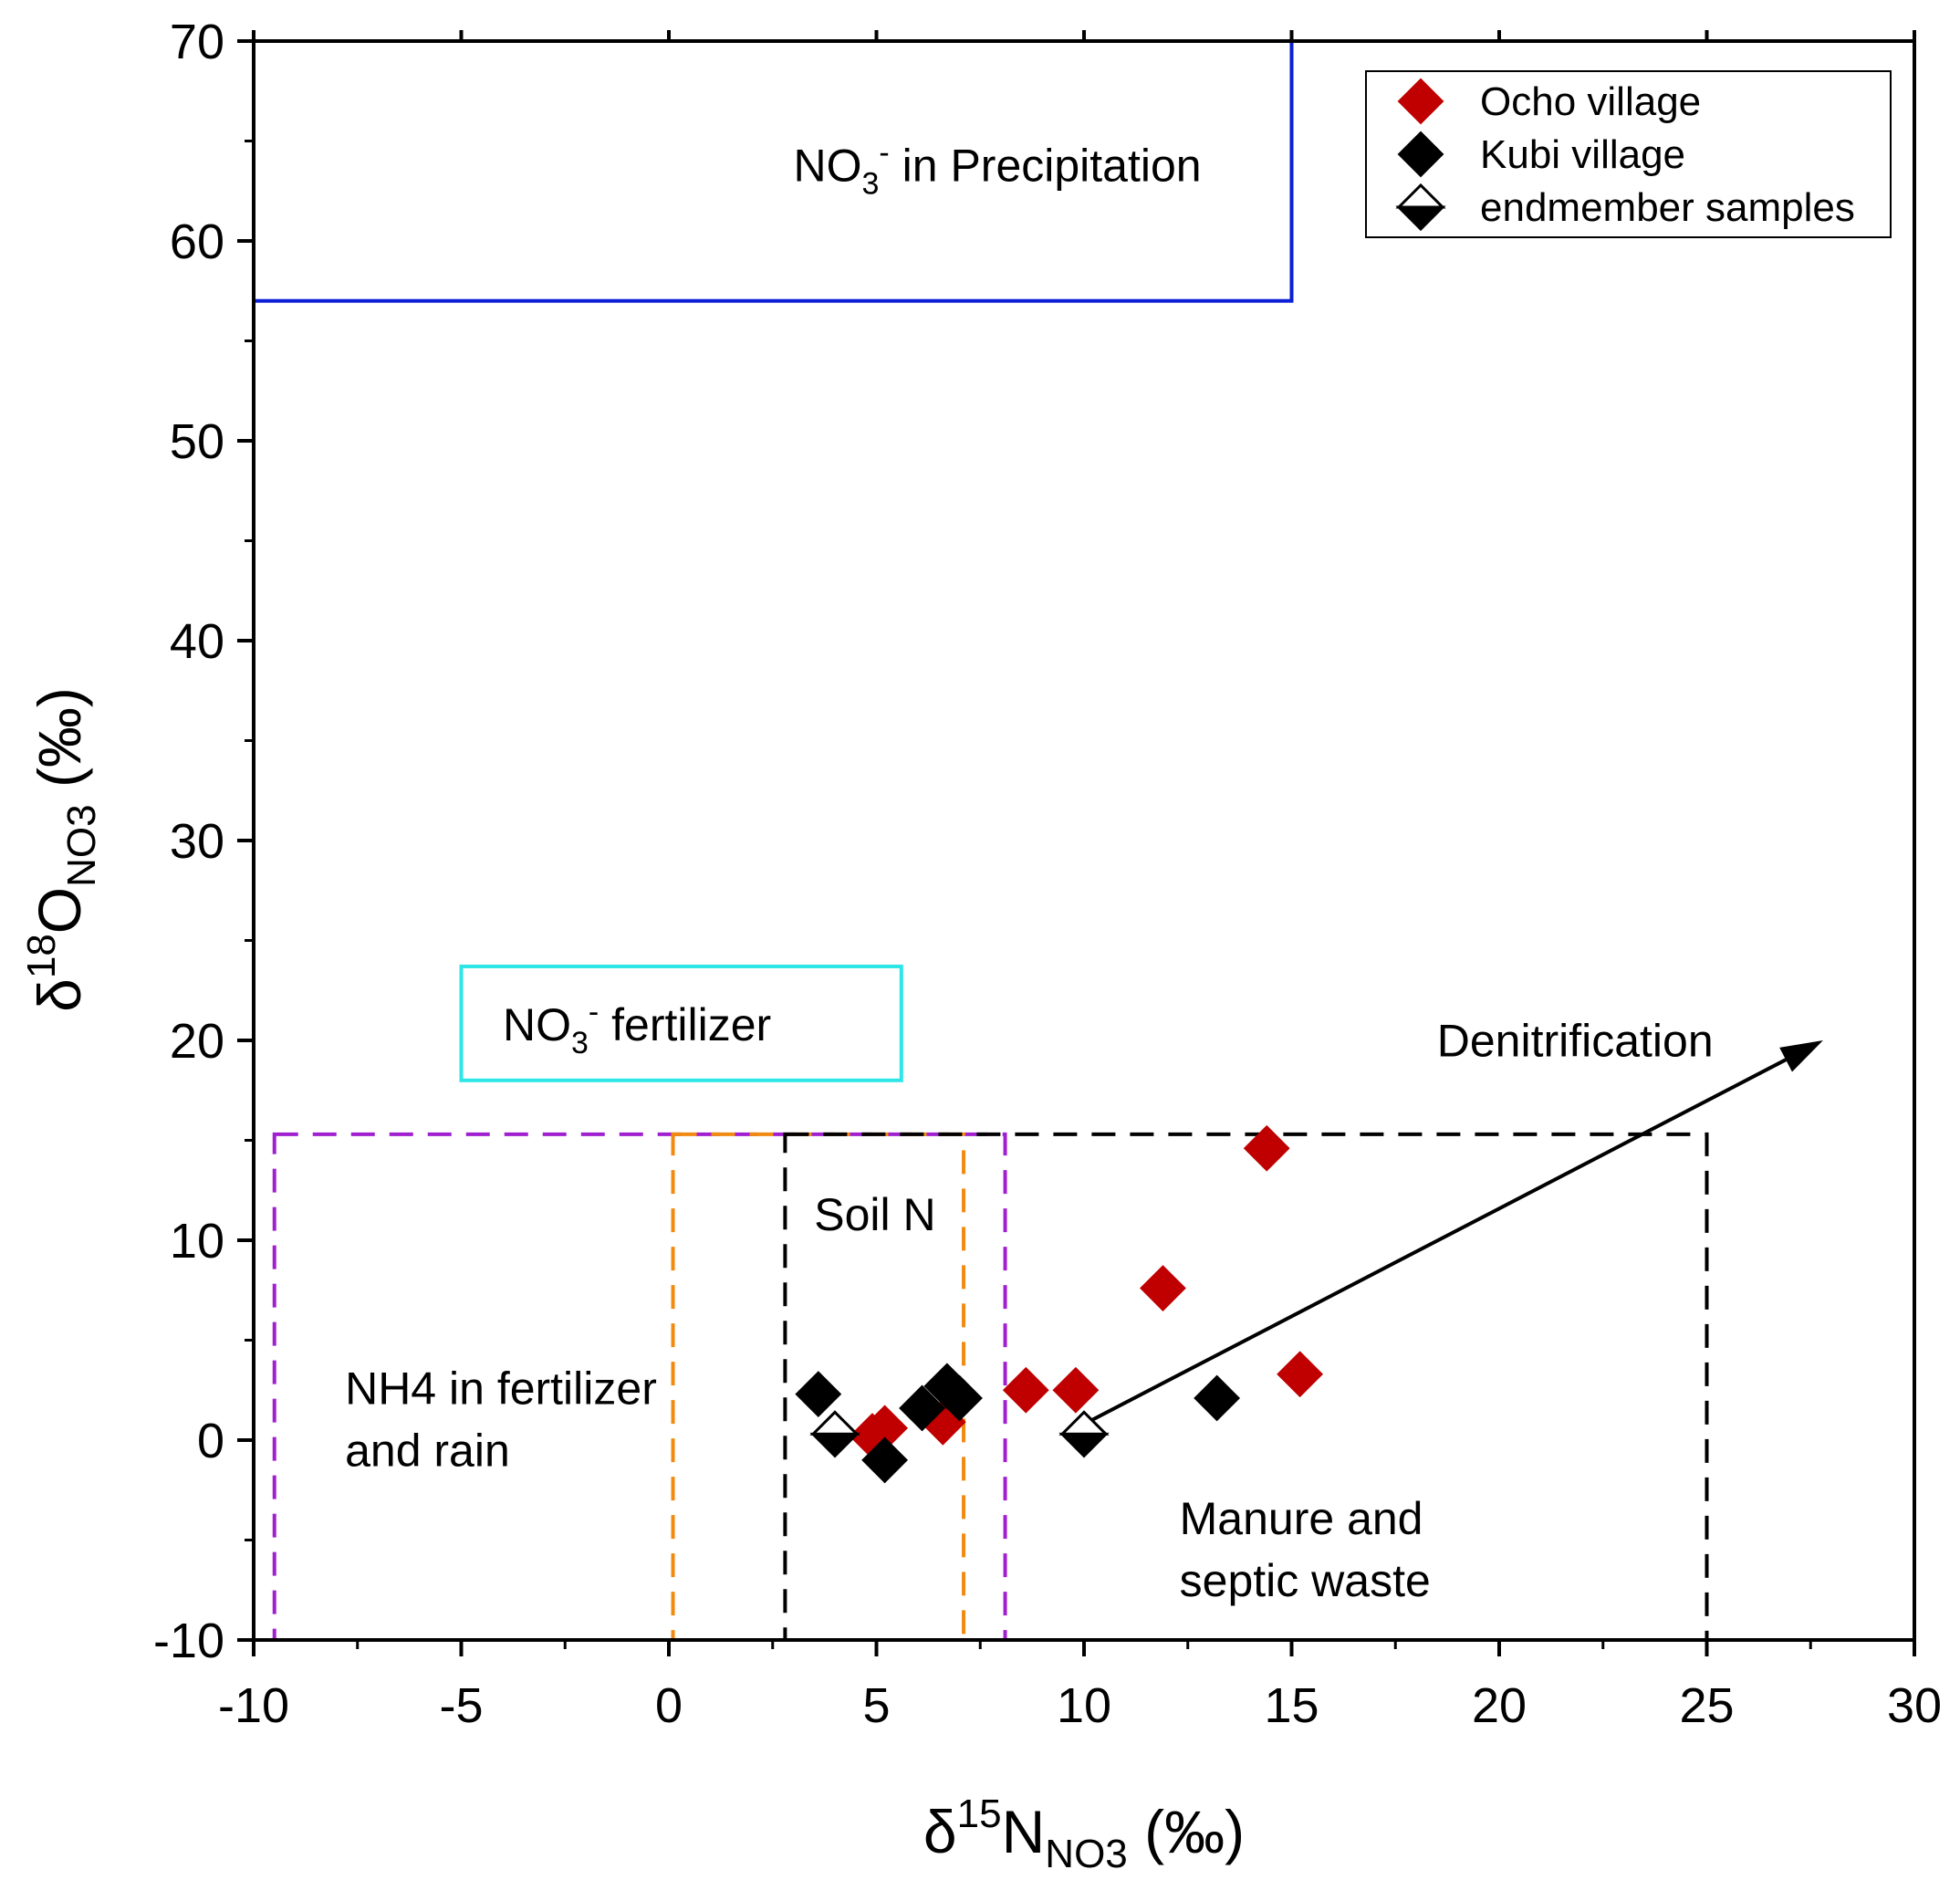 Image resolution: width=1960 pixels, height=1880 pixels. What do you see at coordinates (1582, 154) in the screenshot?
I see `legend-label-1: Kubi village` at bounding box center [1582, 154].